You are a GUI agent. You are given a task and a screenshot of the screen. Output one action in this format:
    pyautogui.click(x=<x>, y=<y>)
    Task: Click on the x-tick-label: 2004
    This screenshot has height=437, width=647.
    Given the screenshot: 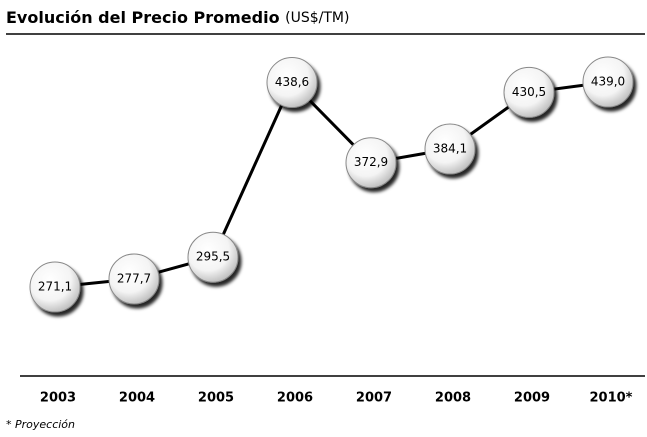 What is the action you would take?
    pyautogui.click(x=137, y=398)
    